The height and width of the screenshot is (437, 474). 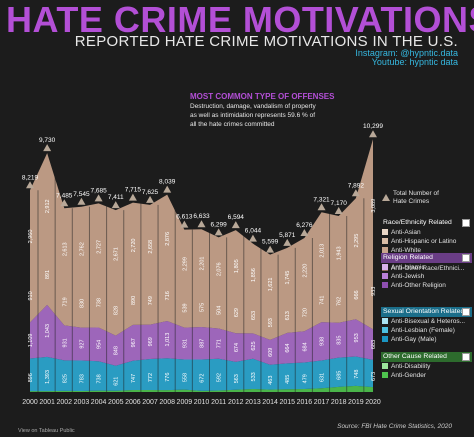 What do you see at coordinates (426, 267) in the screenshot?
I see `legend-item: Anti-Islamic` at bounding box center [426, 267].